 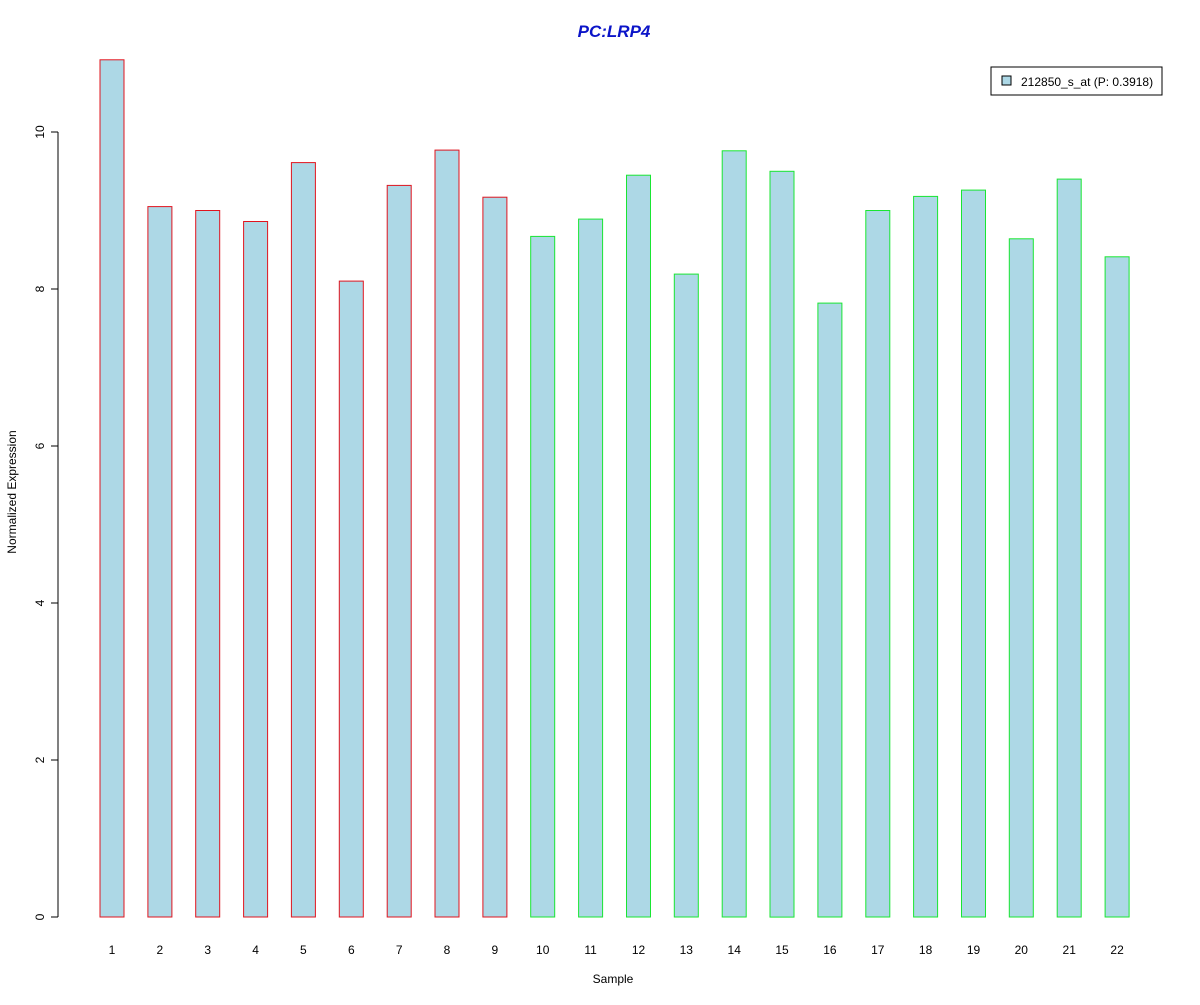 What do you see at coordinates (1022, 950) in the screenshot?
I see `x-tick-label-20: 20` at bounding box center [1022, 950].